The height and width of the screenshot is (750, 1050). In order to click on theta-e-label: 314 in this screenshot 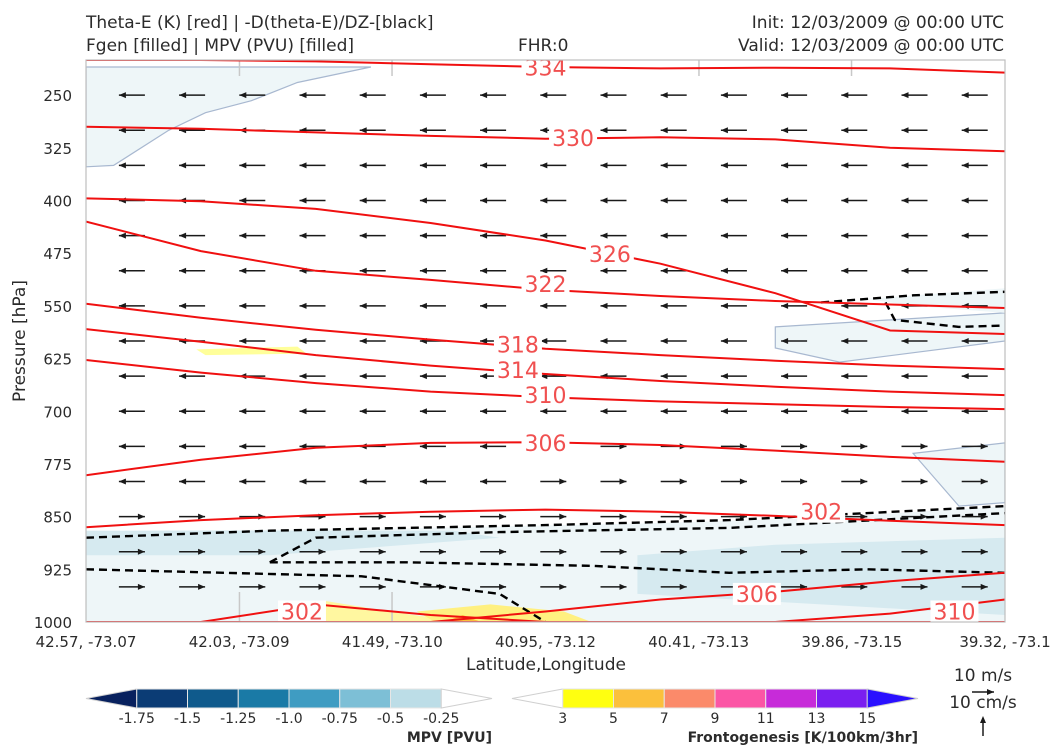, I will do `click(518, 371)`.